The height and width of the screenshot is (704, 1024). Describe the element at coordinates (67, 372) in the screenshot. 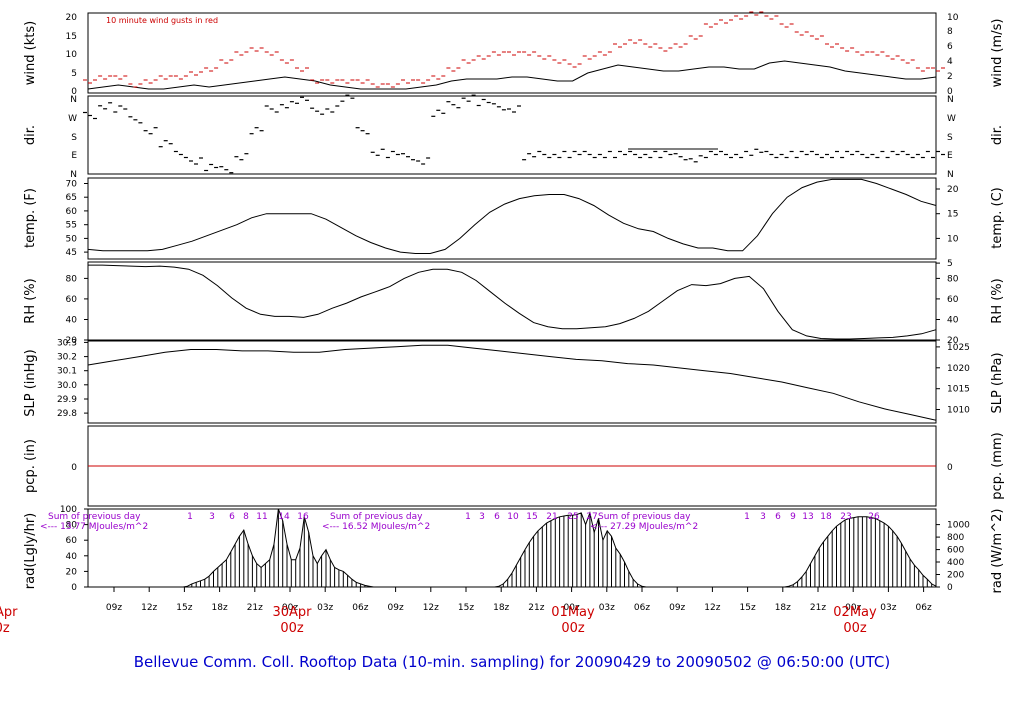

I see `slp-left-tick-3: 30.1` at that location.